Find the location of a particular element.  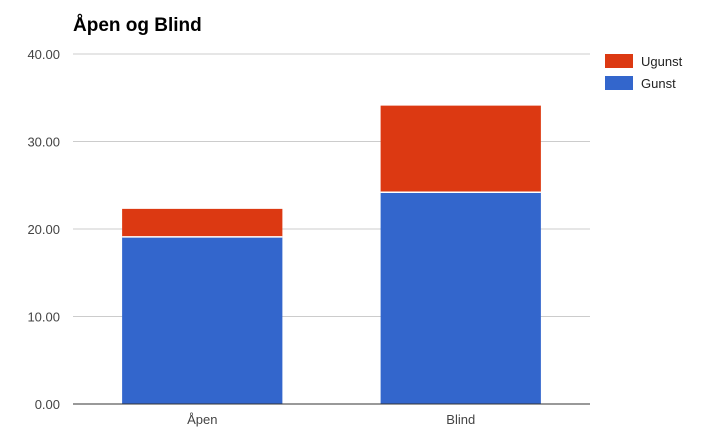

legend: Ugunst Gunst is located at coordinates (644, 72).